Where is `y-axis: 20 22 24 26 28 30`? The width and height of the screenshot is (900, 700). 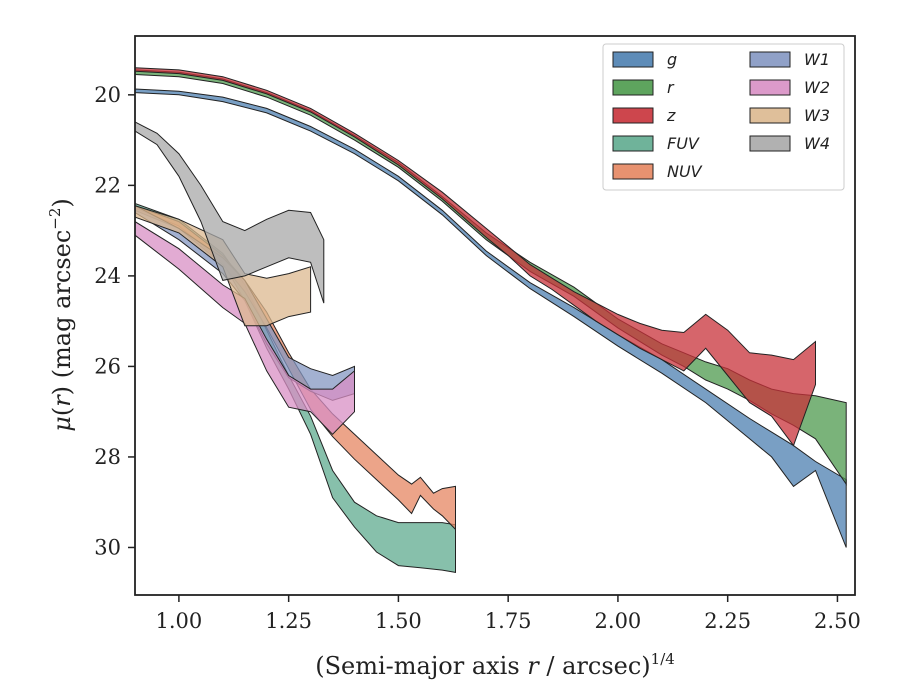 y-axis: 20 22 24 26 28 30 is located at coordinates (114, 321).